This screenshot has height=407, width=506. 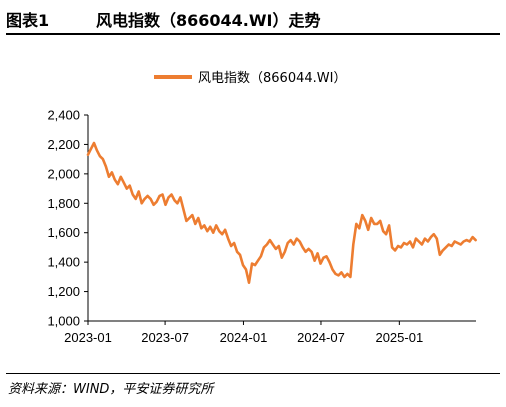 I want to click on y-tick-label: 2,000, so click(x=63, y=173).